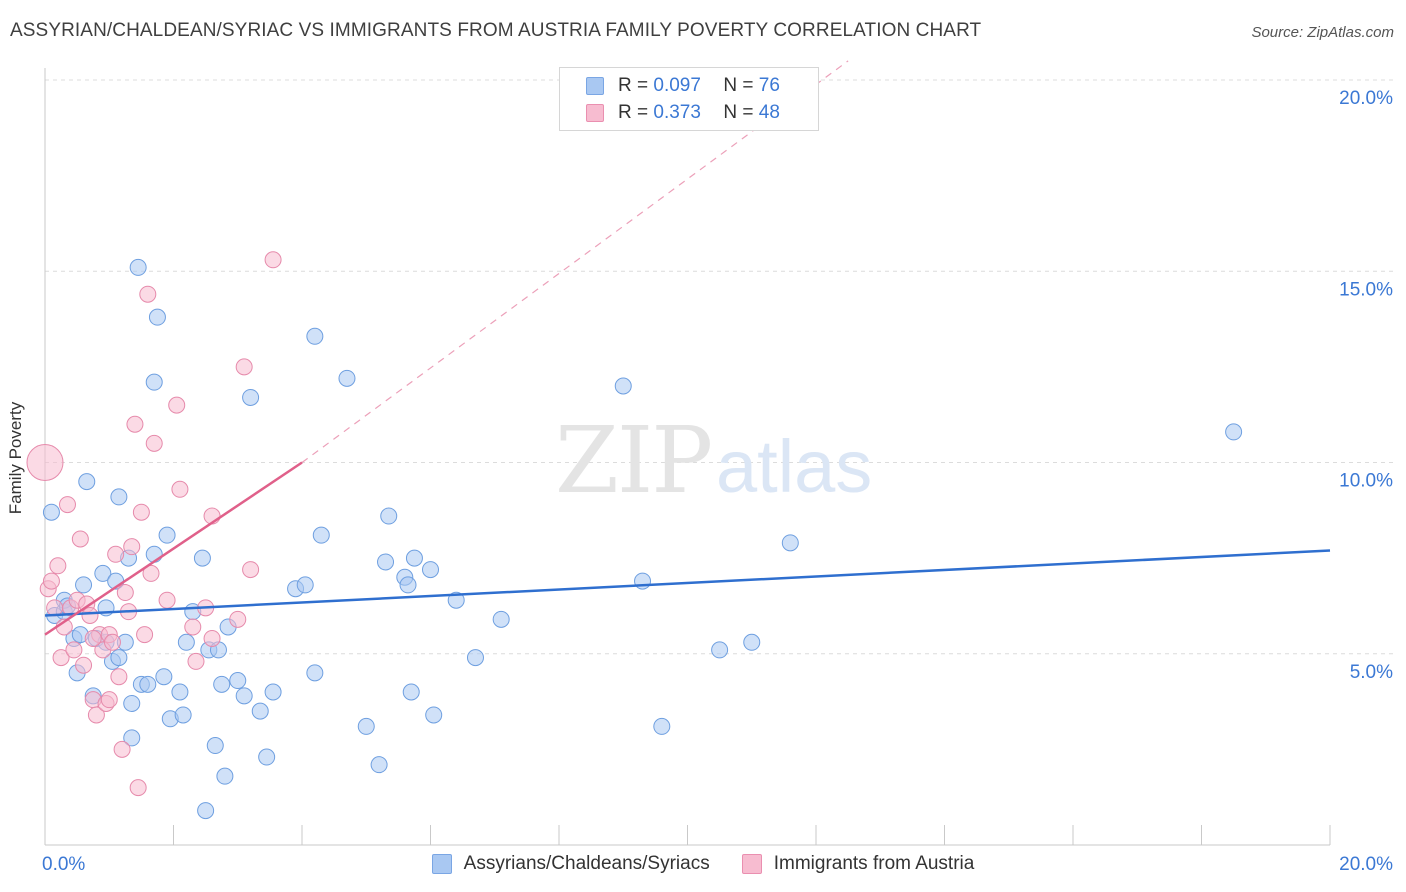 Image resolution: width=1406 pixels, height=892 pixels. Describe the element at coordinates (769, 112) in the screenshot. I see `n-value: 48` at that location.